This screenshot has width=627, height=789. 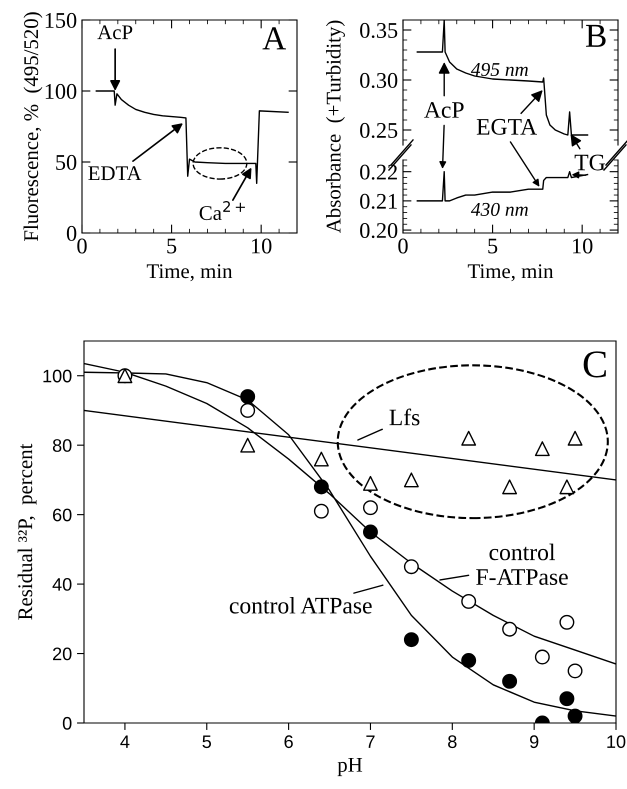 What do you see at coordinates (370, 741) in the screenshot?
I see `x-tick-label: 7` at bounding box center [370, 741].